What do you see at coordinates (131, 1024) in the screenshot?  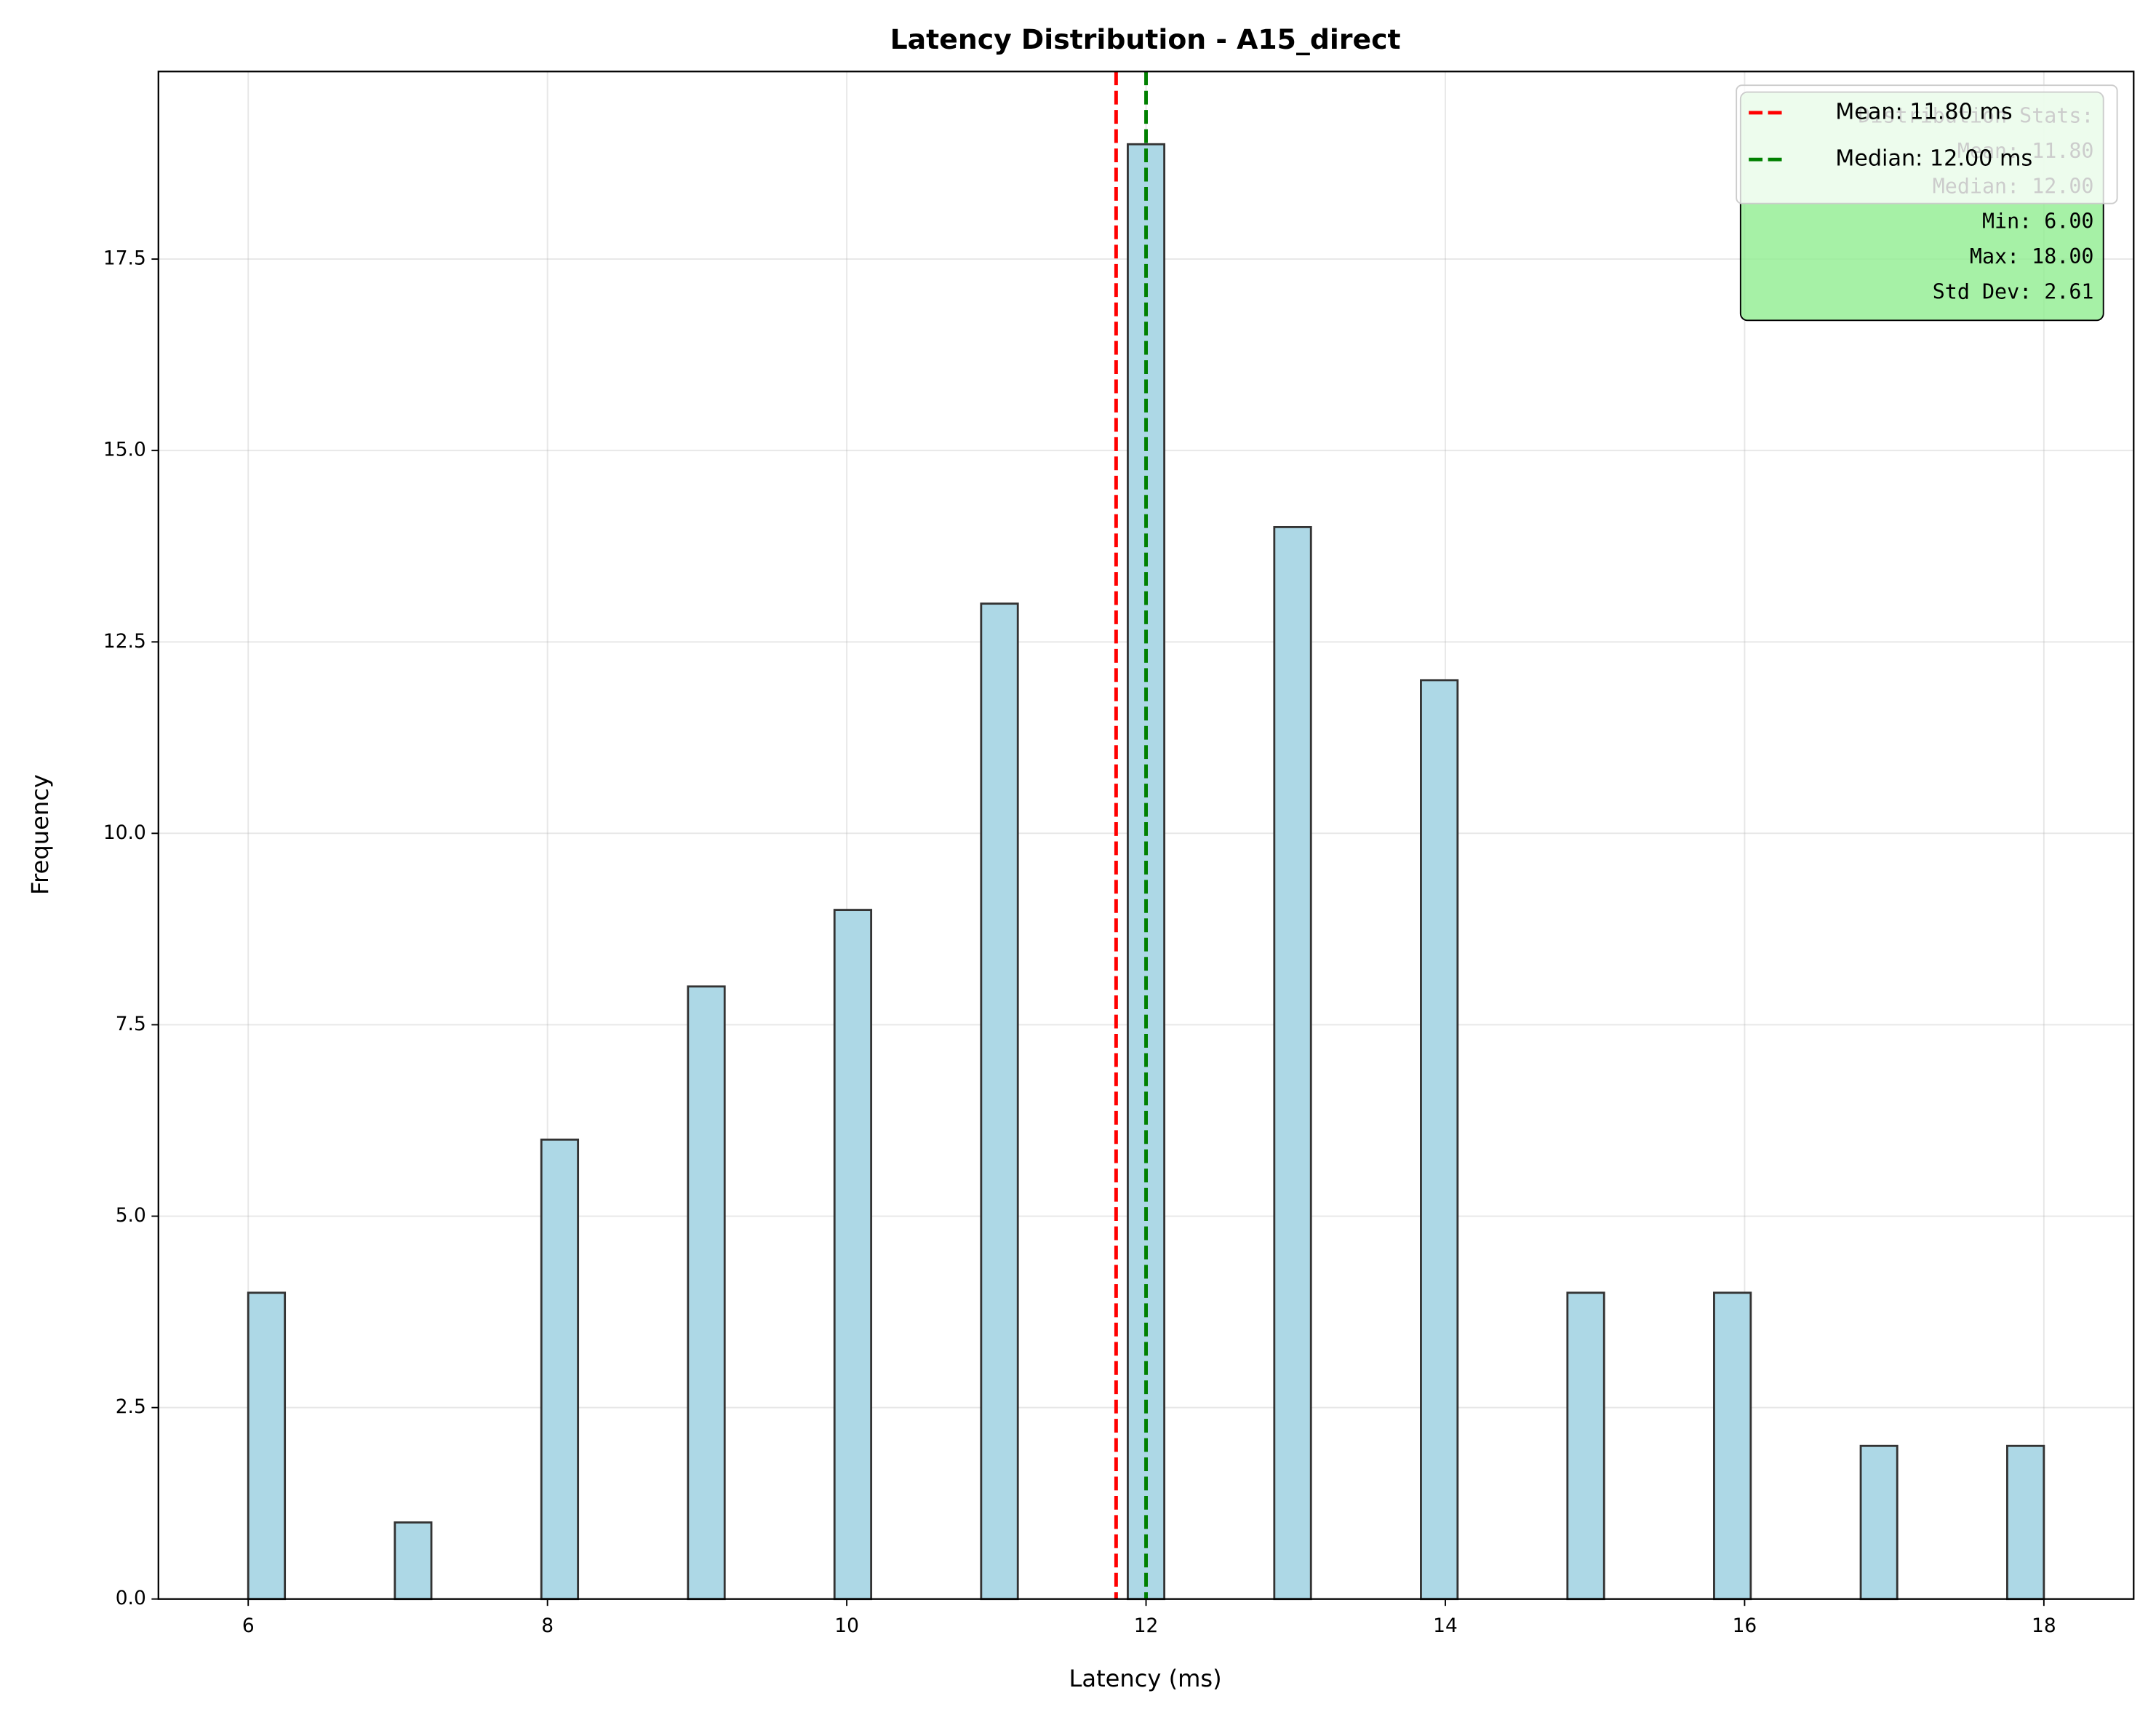 I see `y-tick-label: 7.5` at bounding box center [131, 1024].